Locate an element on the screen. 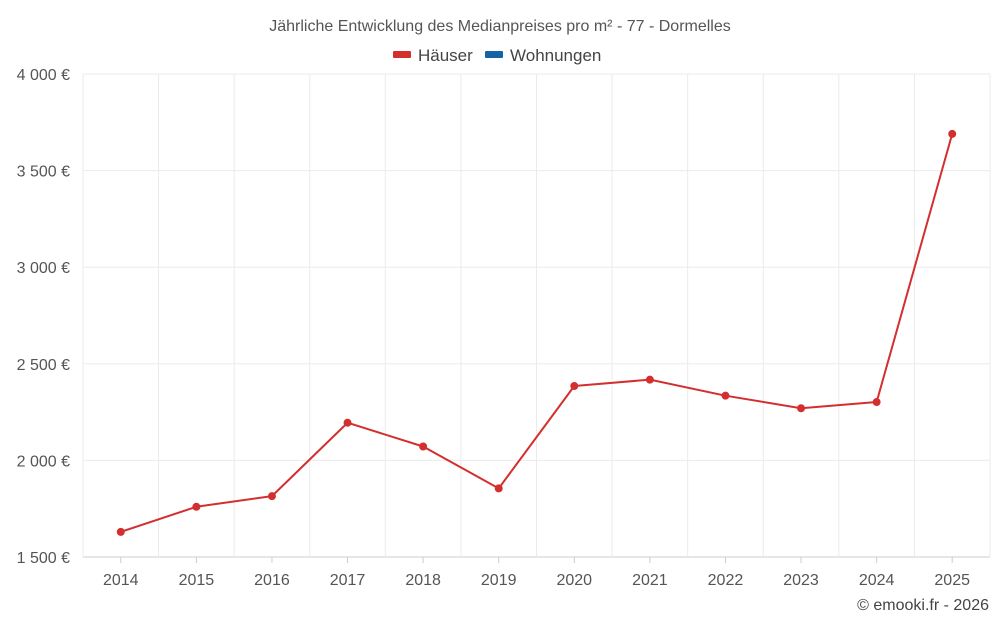  data-point-2023 is located at coordinates (801, 408).